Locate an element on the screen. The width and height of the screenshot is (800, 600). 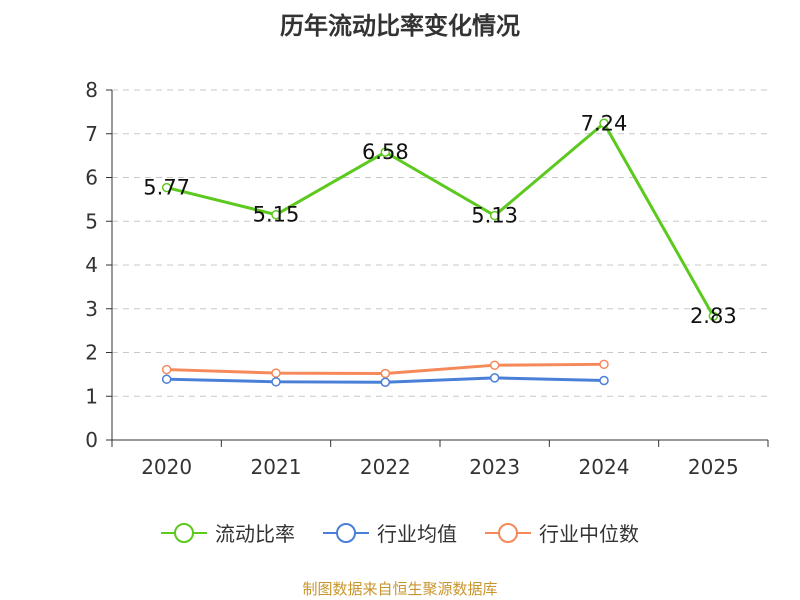
chart-title: 历年流动比率变化情况 is located at coordinates (400, 26).